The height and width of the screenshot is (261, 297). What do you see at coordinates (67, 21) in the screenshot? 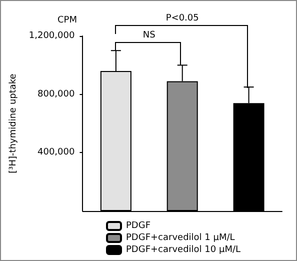
I see `text: CPM` at bounding box center [67, 21].